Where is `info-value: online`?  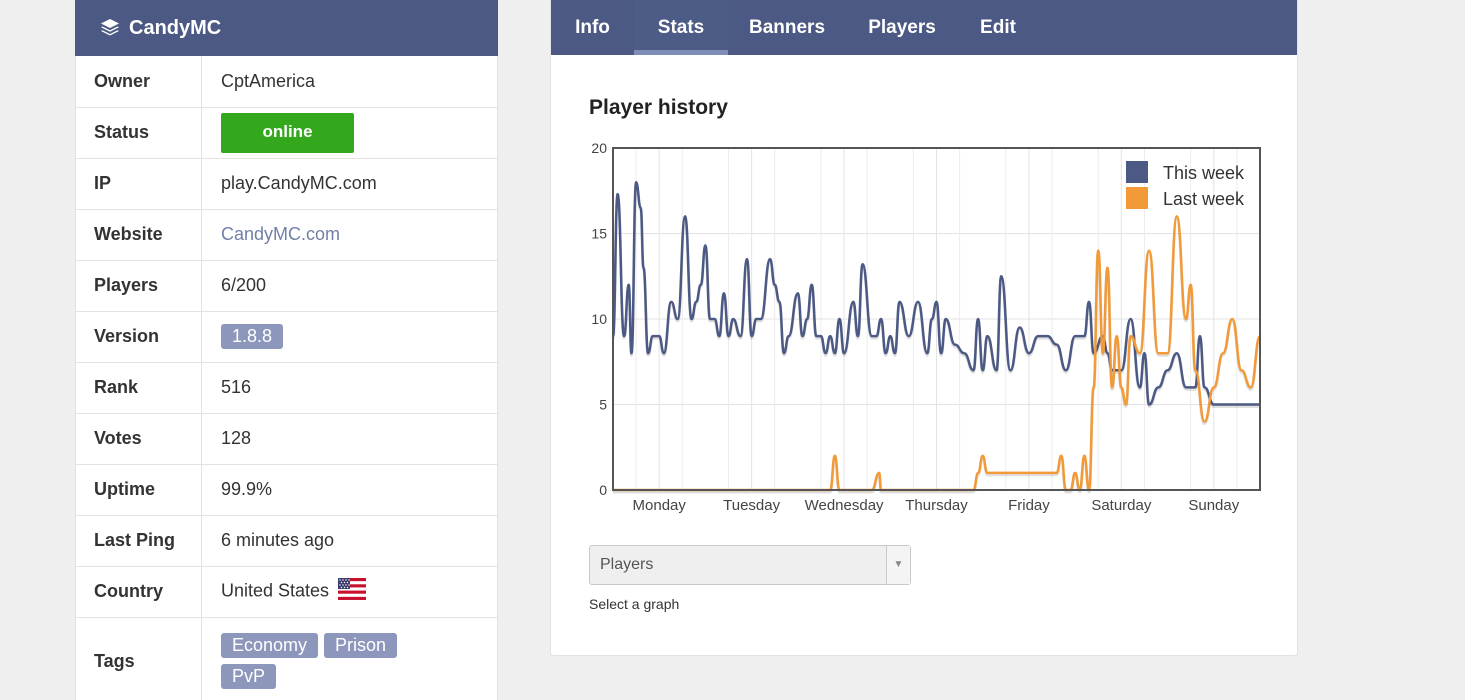
info-value: online is located at coordinates (349, 133).